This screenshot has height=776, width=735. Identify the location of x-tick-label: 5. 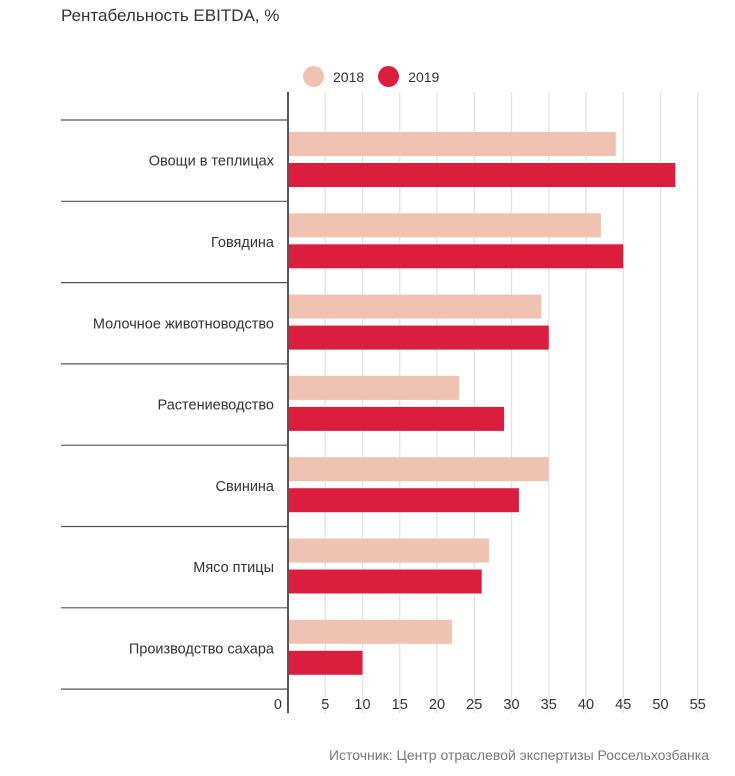
(325, 705).